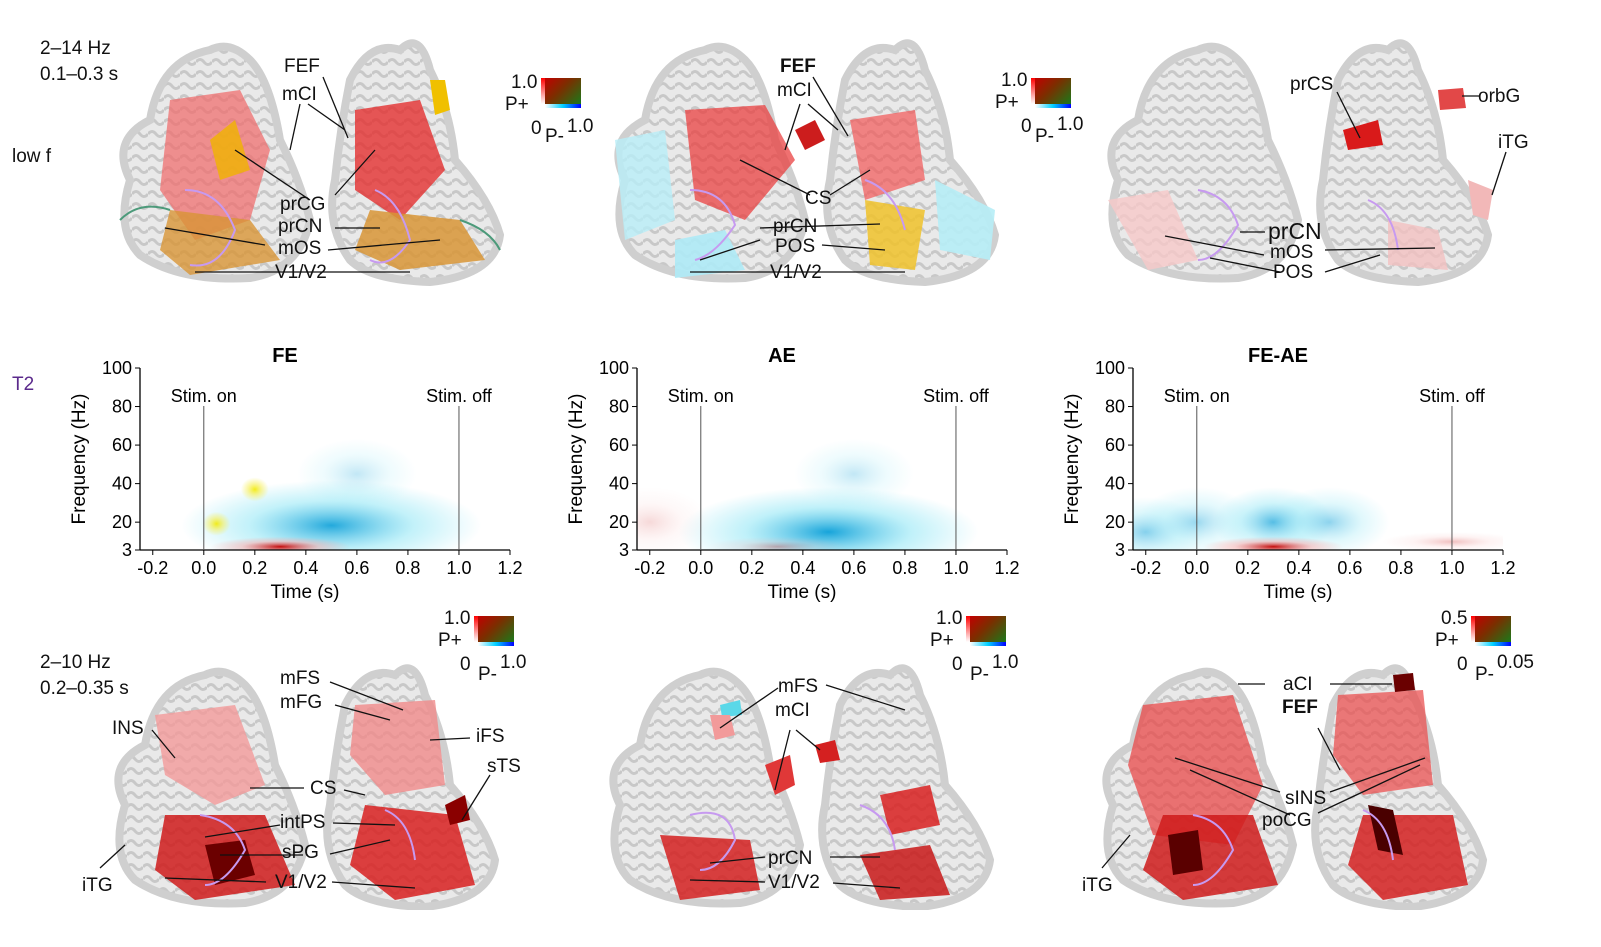 The height and width of the screenshot is (947, 1601). Describe the element at coordinates (1513, 142) in the screenshot. I see `label-top-right-itg: iTG` at that location.